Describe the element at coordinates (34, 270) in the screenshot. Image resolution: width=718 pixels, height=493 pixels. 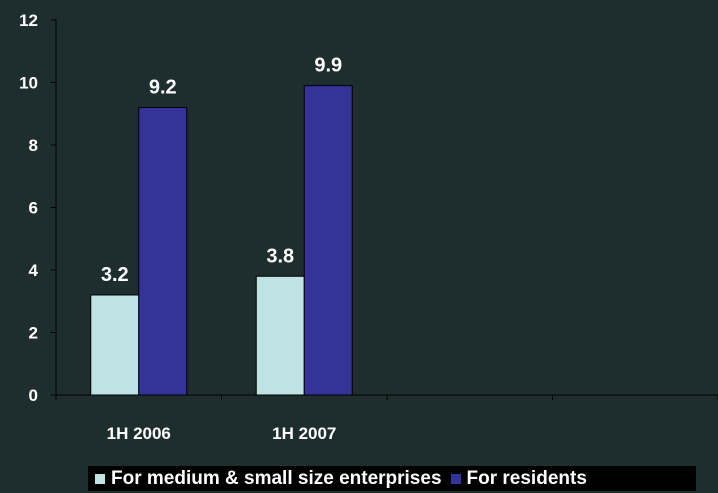
I see `y-tick-label: 4` at that location.